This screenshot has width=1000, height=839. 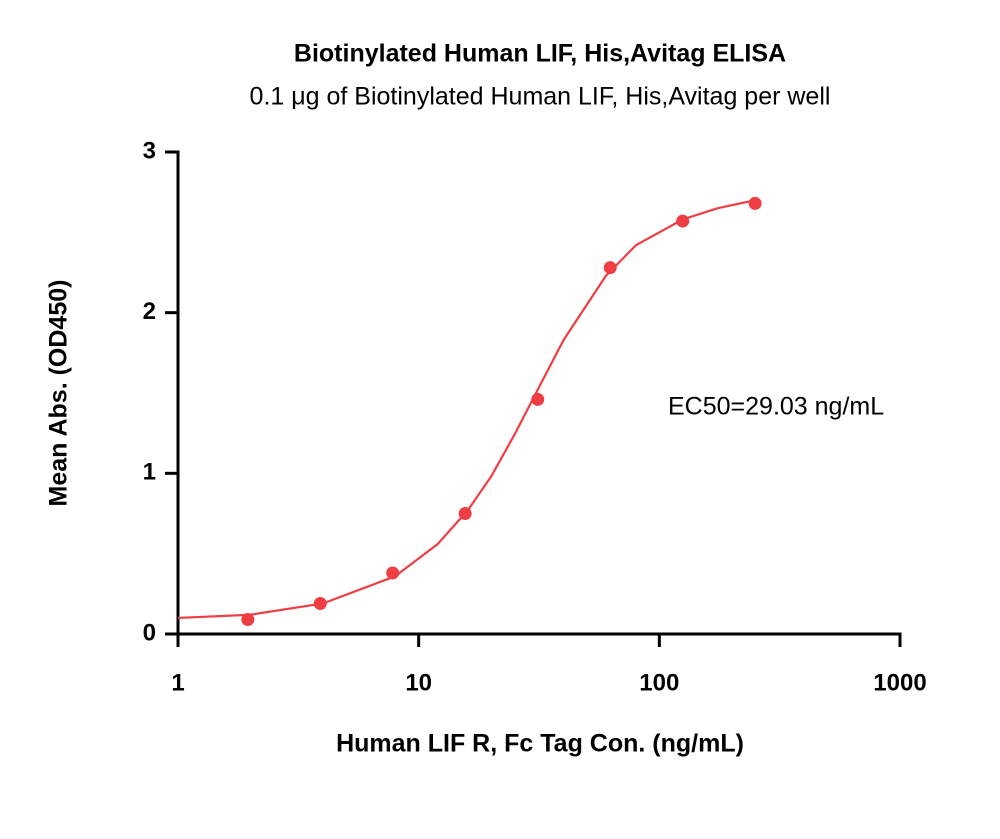 What do you see at coordinates (177, 682) in the screenshot?
I see `x-tick-label: 1` at bounding box center [177, 682].